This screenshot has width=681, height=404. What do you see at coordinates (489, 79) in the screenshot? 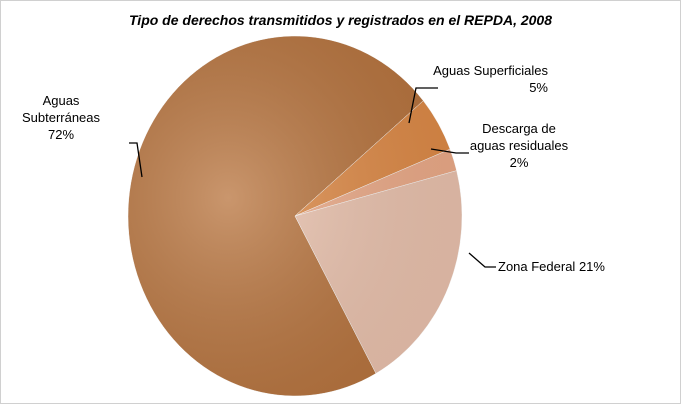
I see `slice-label: Aguas Superficiales 5%` at bounding box center [489, 79].